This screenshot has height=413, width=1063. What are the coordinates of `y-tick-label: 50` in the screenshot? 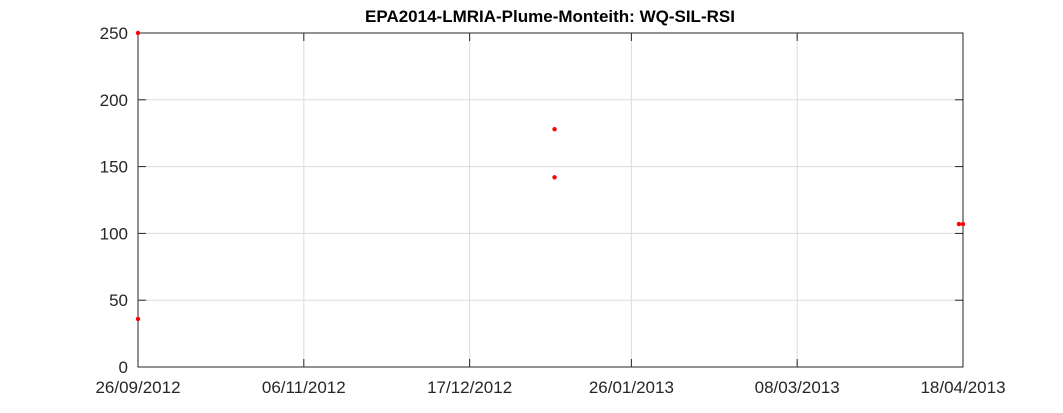 It's located at (118, 300).